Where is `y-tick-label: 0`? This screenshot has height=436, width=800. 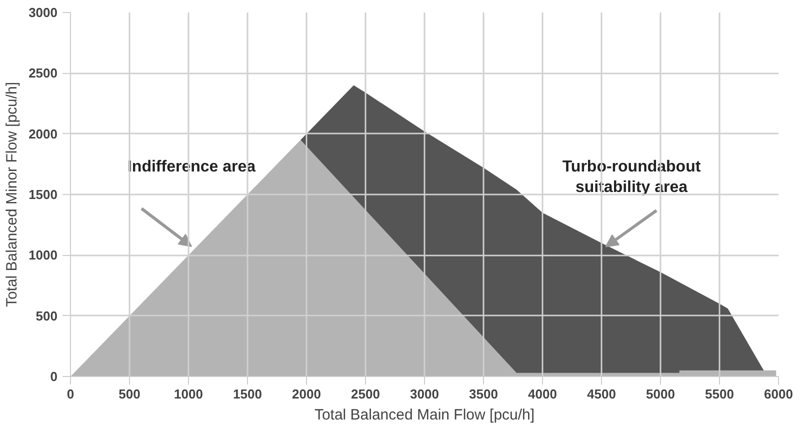 y-tick-label: 0 is located at coordinates (54, 376).